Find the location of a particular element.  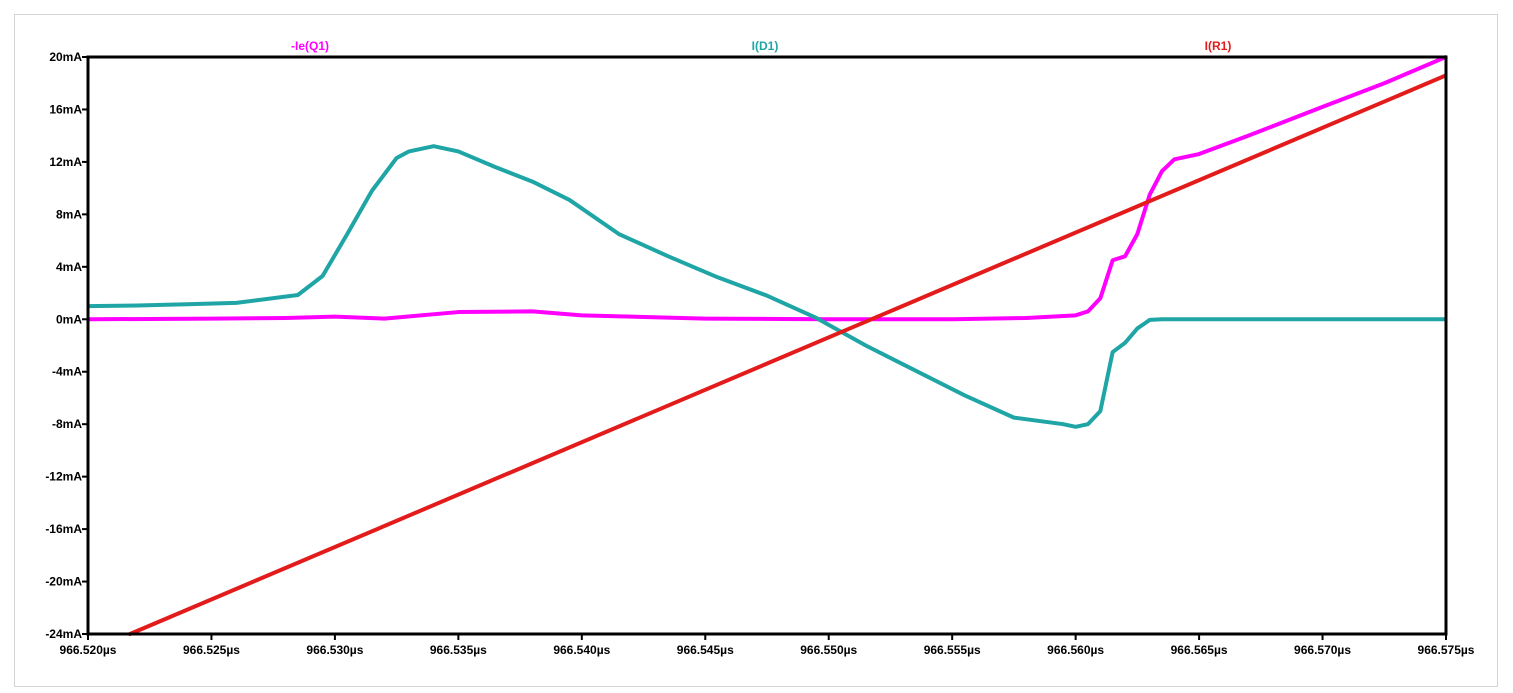

x-tick-label: 966.520µs is located at coordinates (88, 650).